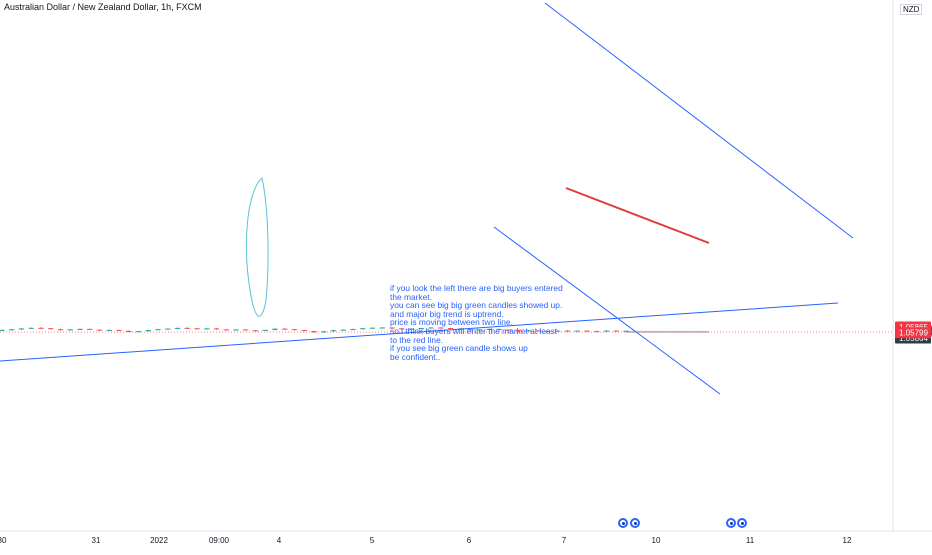  Describe the element at coordinates (372, 540) in the screenshot. I see `time-tick-label: 5` at that location.